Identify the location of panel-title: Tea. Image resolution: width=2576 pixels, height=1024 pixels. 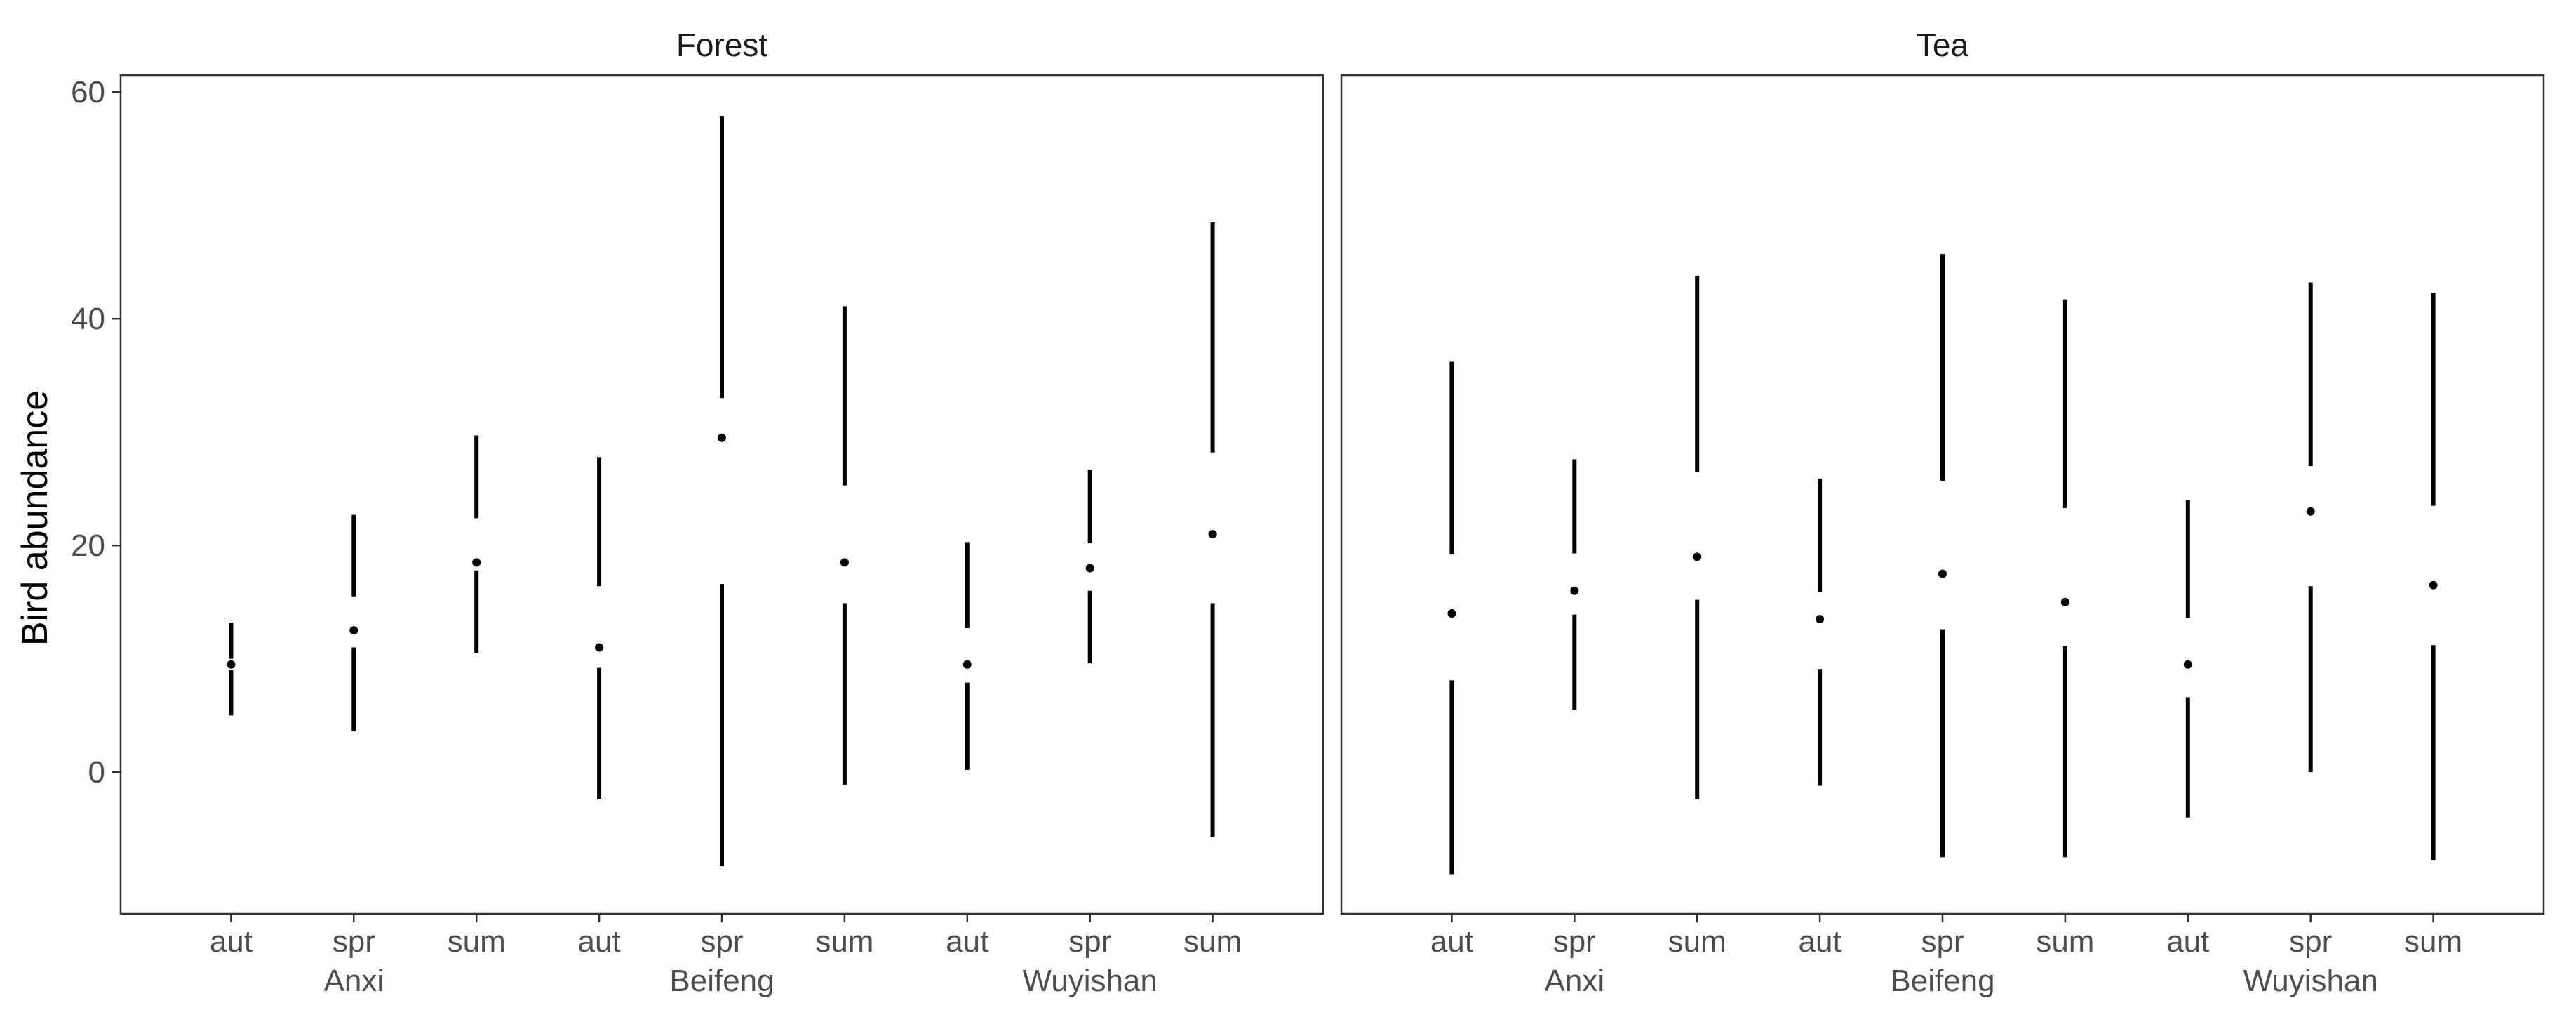
(1943, 45).